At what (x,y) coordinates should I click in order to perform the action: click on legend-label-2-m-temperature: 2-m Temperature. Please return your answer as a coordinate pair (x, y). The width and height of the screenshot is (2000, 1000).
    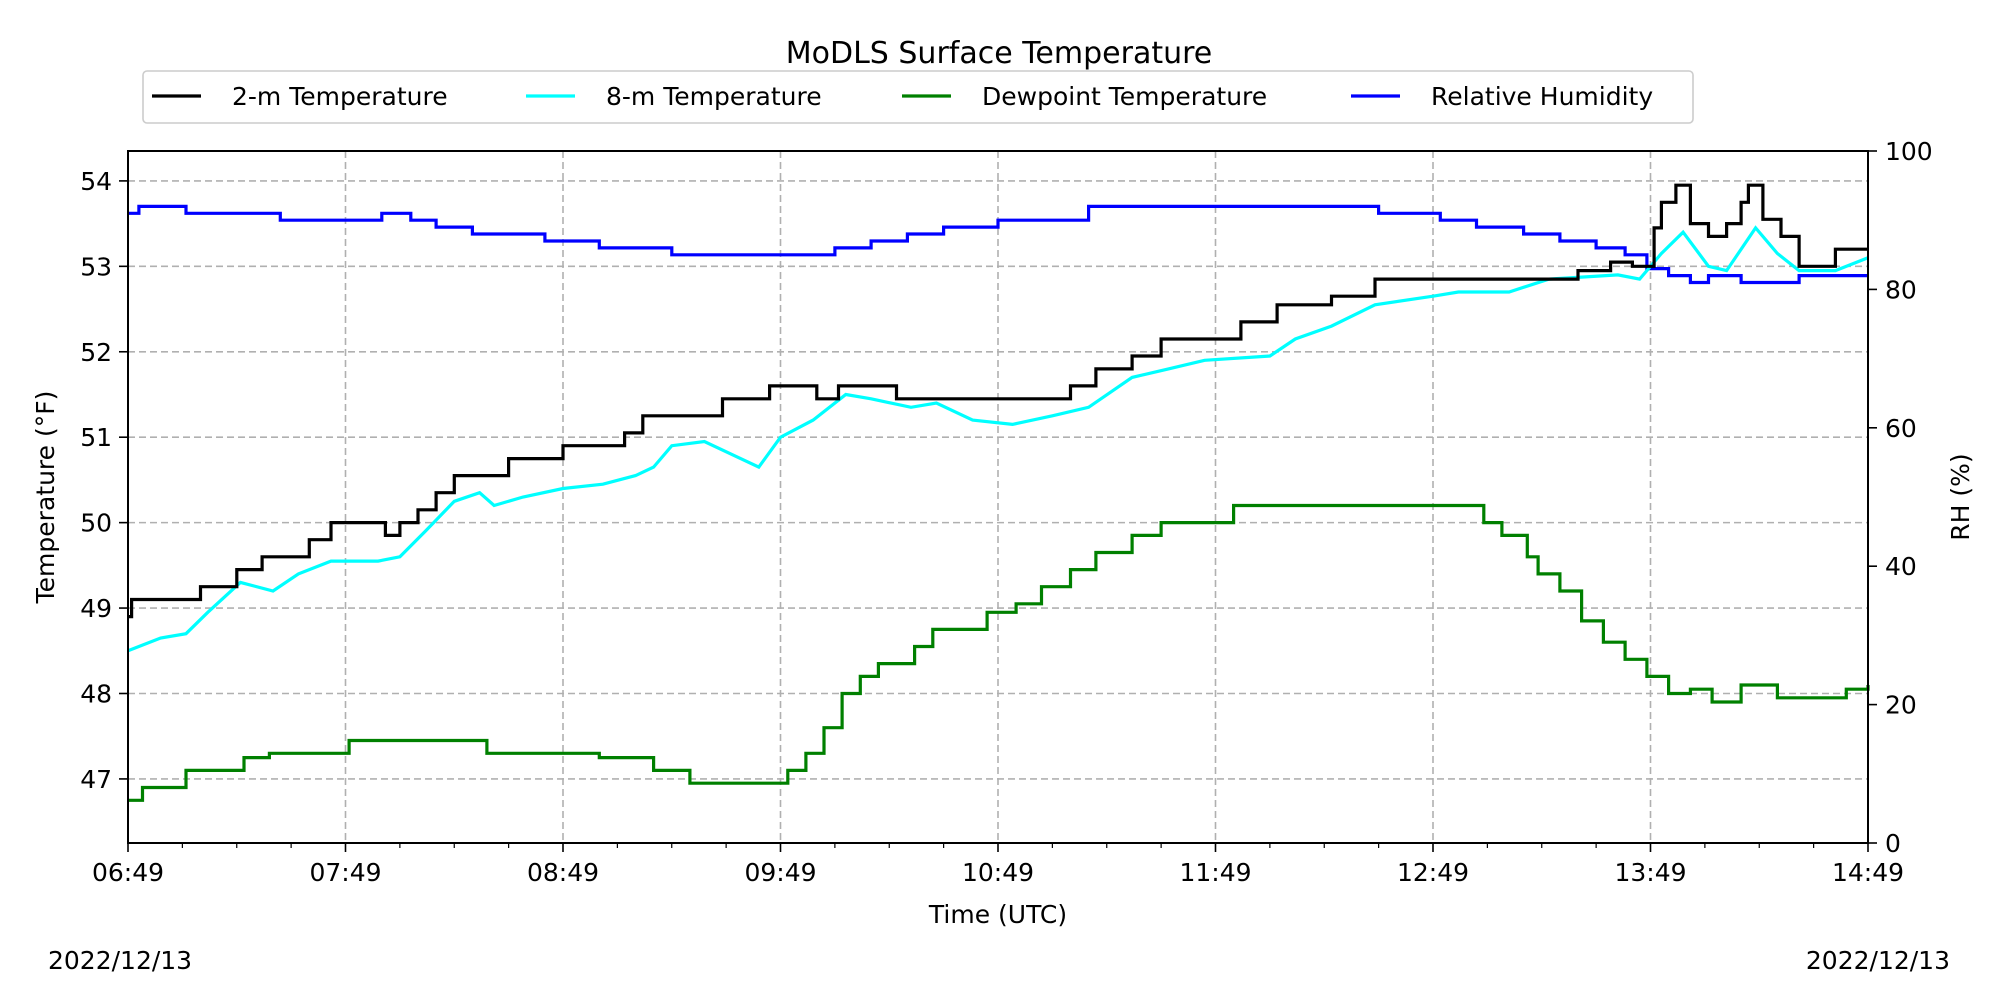
    Looking at the image, I should click on (340, 96).